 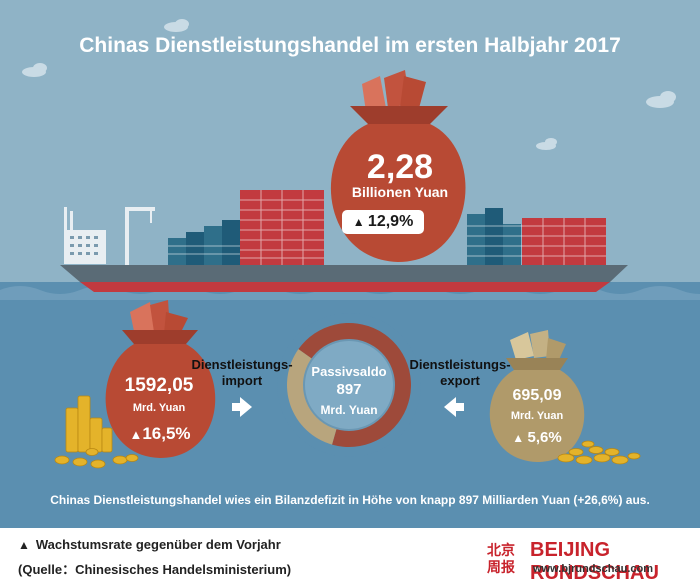 What do you see at coordinates (501, 550) in the screenshot?
I see `brand-logo-chars: 北京` at bounding box center [501, 550].